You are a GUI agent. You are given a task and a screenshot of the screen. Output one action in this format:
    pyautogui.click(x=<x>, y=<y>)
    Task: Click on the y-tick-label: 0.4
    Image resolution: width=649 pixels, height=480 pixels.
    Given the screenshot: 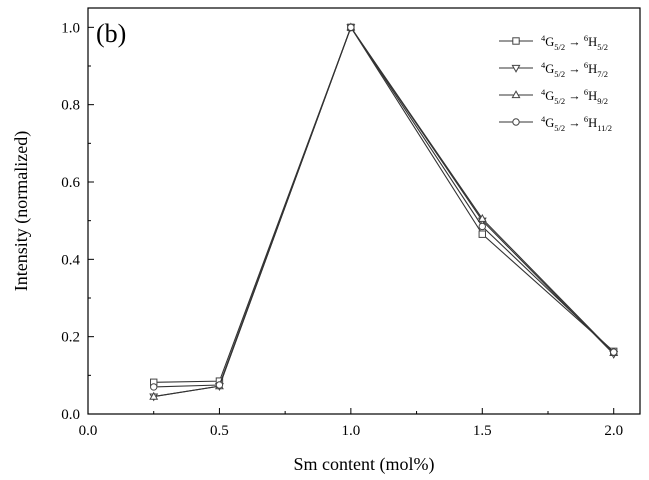 What is the action you would take?
    pyautogui.click(x=70, y=260)
    